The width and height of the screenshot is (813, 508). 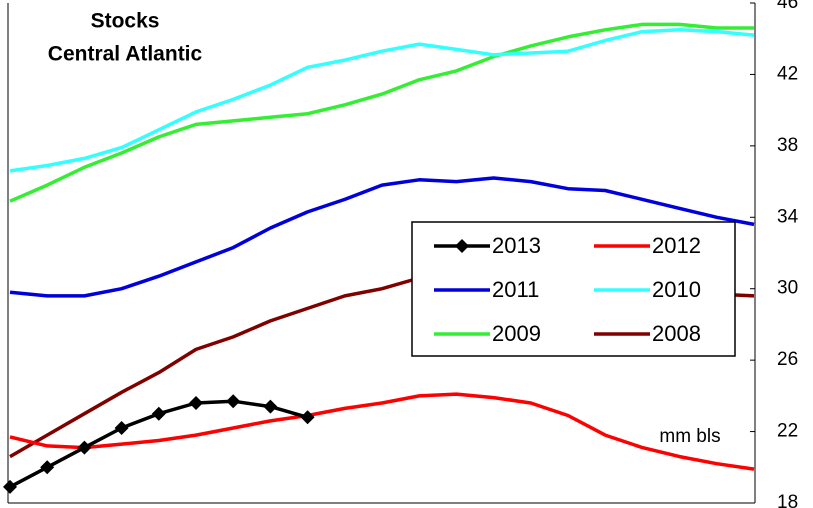 I want to click on y-tick-label: 34, so click(x=788, y=216).